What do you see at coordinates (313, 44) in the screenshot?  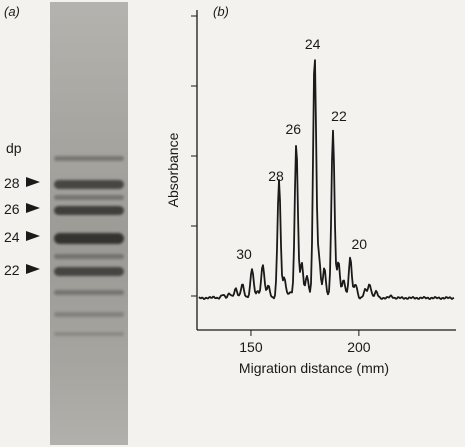 I see `peak-label: 24` at bounding box center [313, 44].